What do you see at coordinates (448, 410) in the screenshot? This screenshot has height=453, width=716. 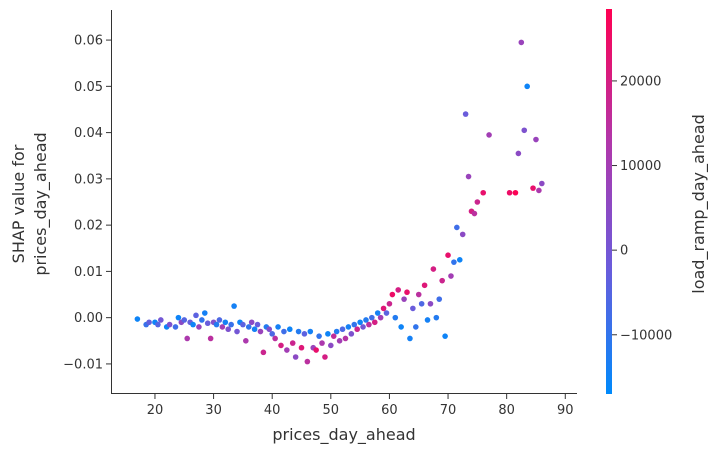 I see `x-tick-label: 70` at bounding box center [448, 410].